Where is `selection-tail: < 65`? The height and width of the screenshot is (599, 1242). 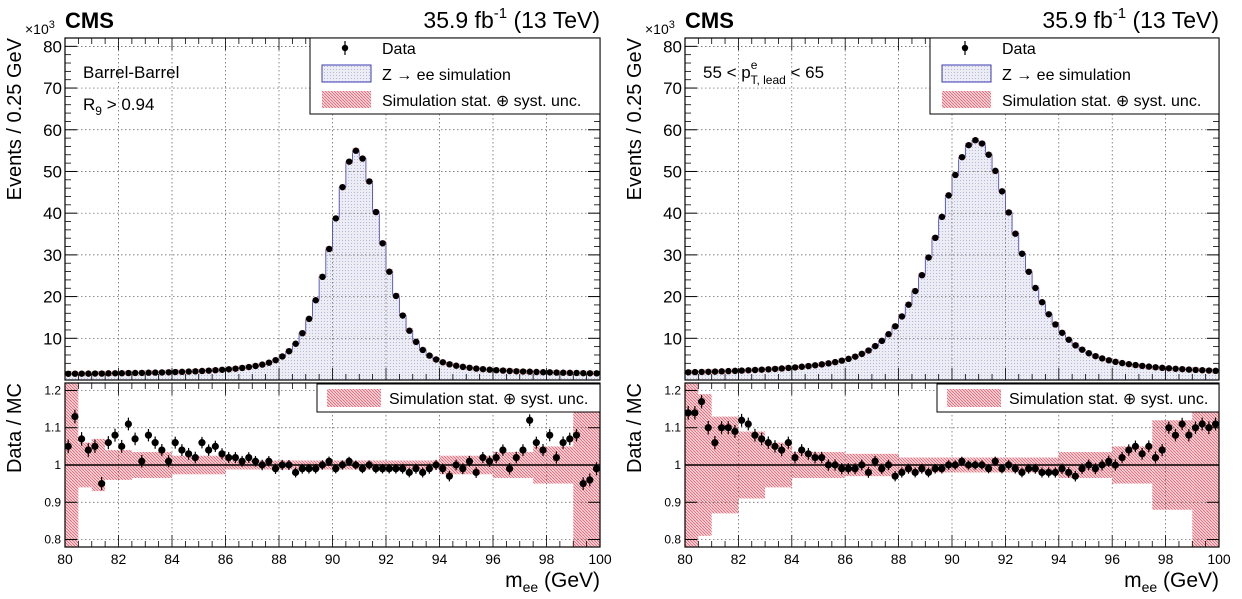 selection-tail: < 65 is located at coordinates (805, 72).